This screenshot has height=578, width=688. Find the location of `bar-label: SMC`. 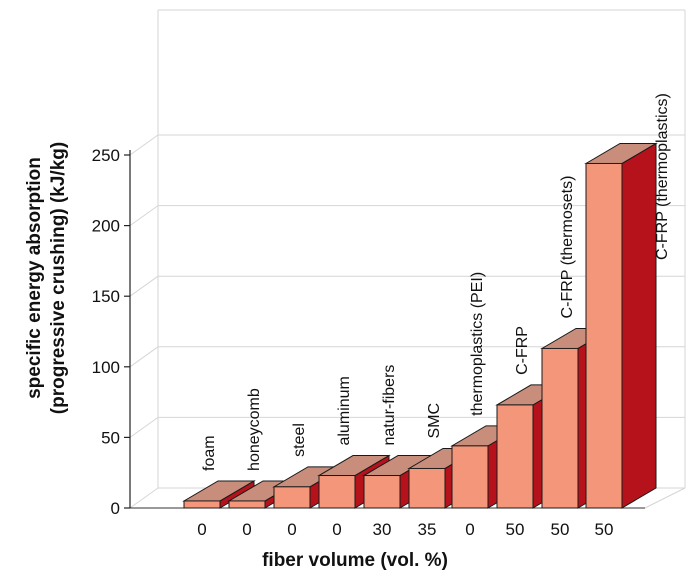

bar-label: SMC is located at coordinates (434, 421).